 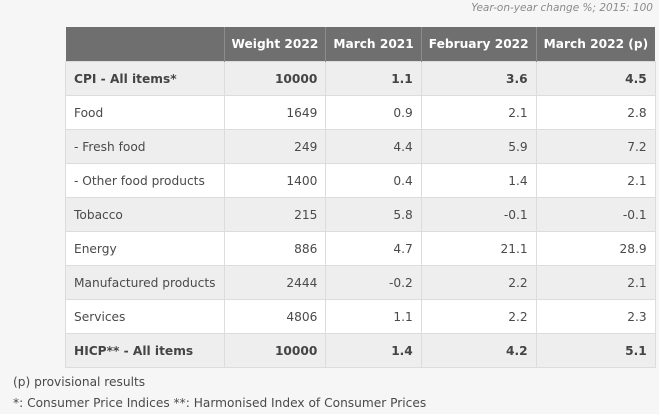 I want to click on weight-cell: 4806, so click(x=275, y=316).